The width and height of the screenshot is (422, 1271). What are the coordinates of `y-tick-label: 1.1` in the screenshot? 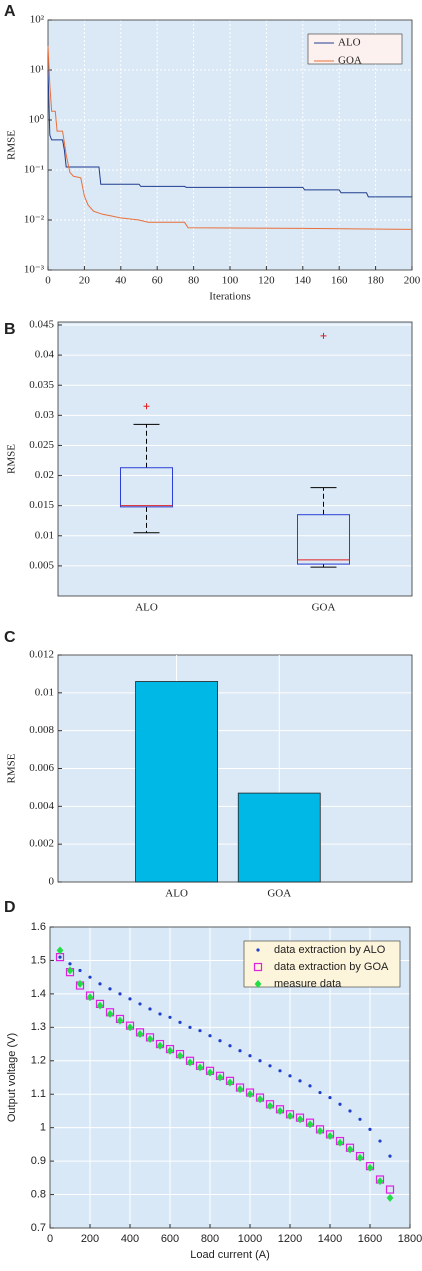 It's located at (38, 1094).